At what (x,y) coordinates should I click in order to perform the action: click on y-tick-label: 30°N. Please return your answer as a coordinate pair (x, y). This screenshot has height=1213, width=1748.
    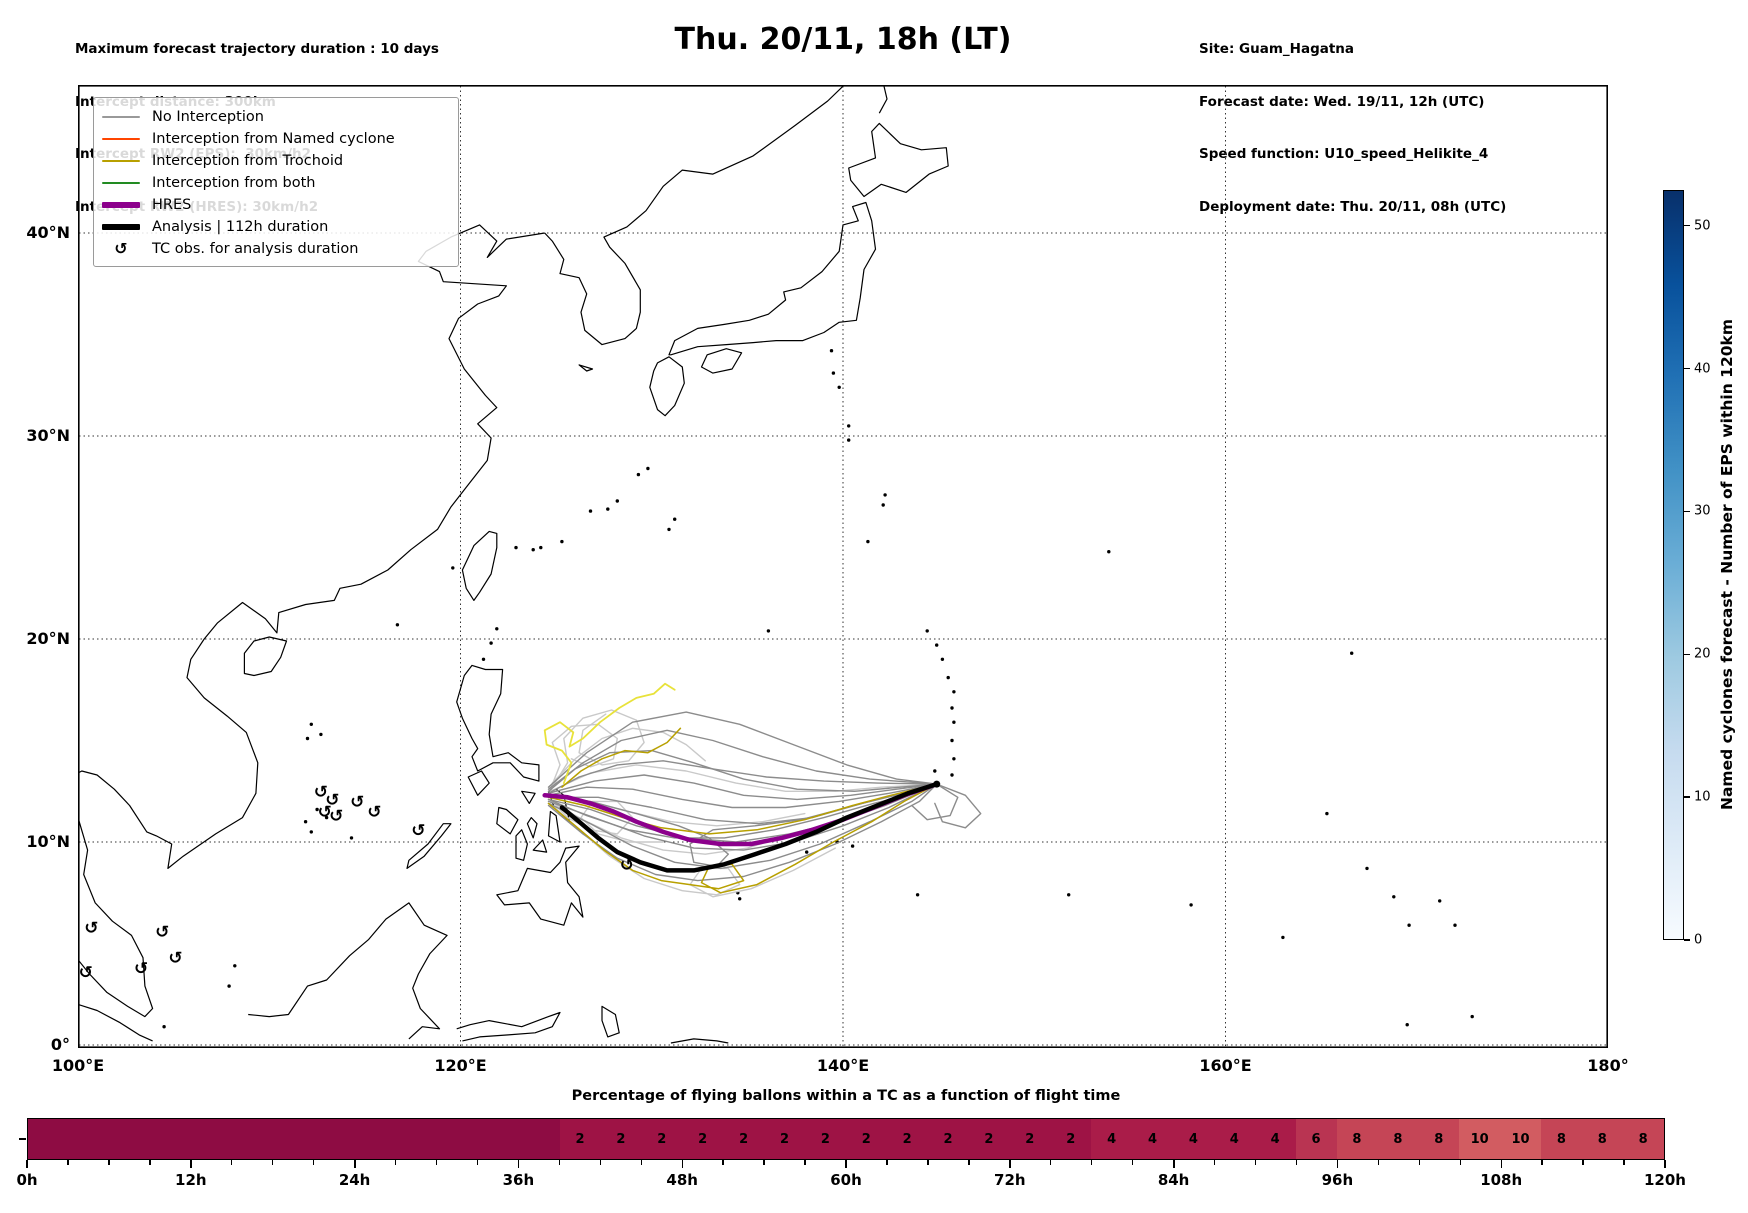
    Looking at the image, I should click on (48, 435).